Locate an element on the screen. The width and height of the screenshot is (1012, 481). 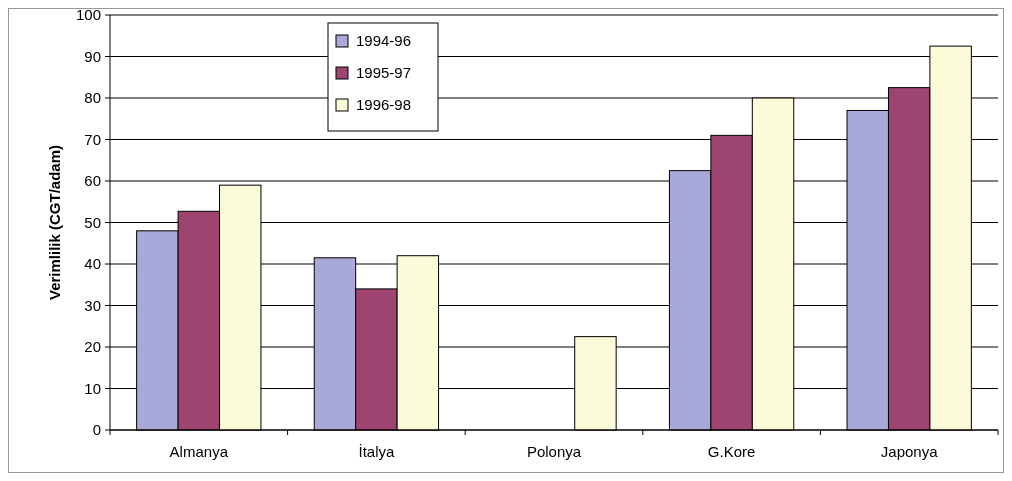
x-tick-label: Almanya is located at coordinates (199, 451).